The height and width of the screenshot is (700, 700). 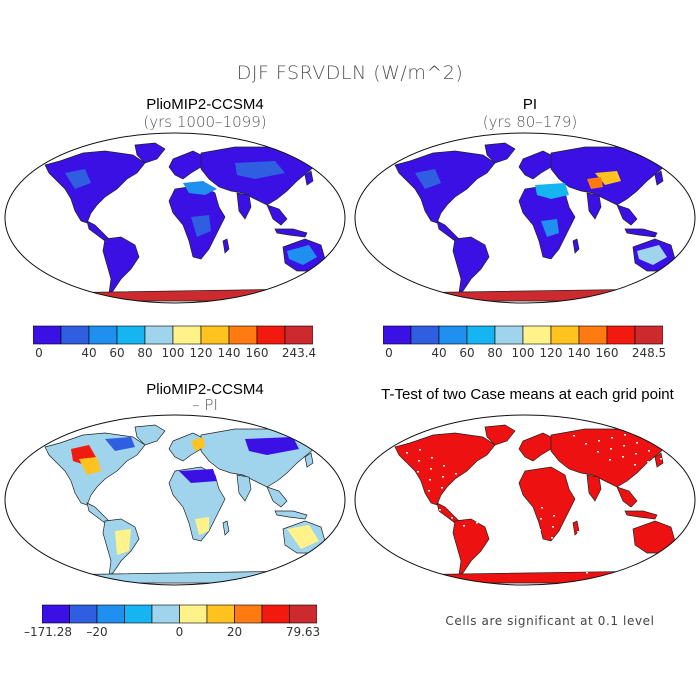 I want to click on colorbar-tick-label: 80, so click(x=145, y=353).